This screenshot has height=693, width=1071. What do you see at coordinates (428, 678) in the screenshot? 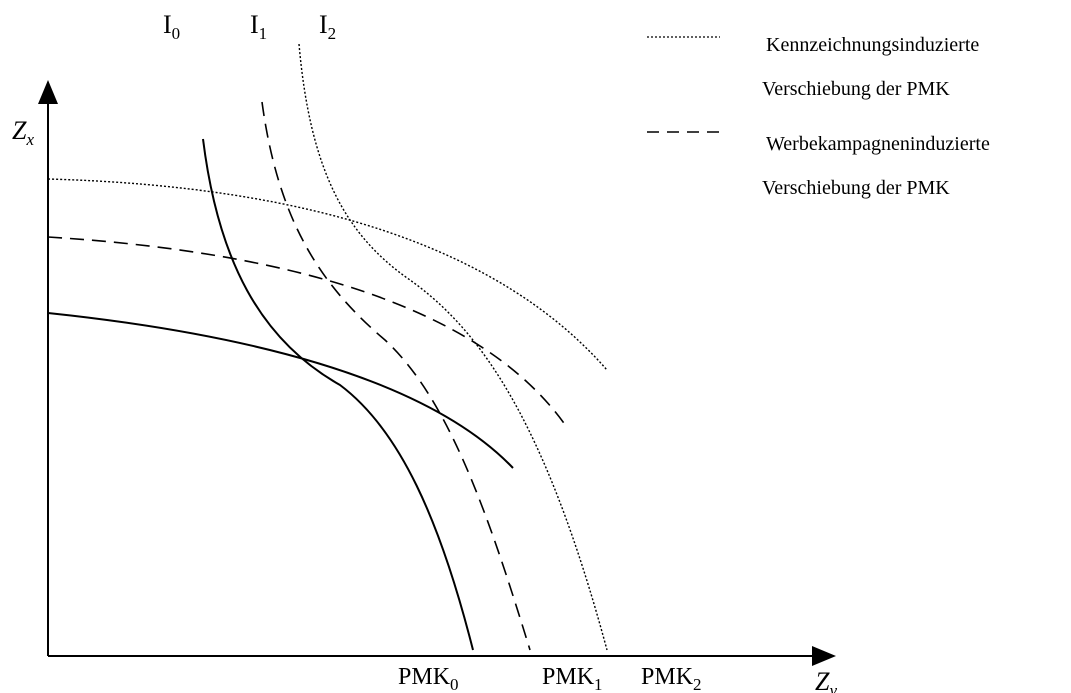
I see `label-pmk0: PMK0` at bounding box center [428, 678].